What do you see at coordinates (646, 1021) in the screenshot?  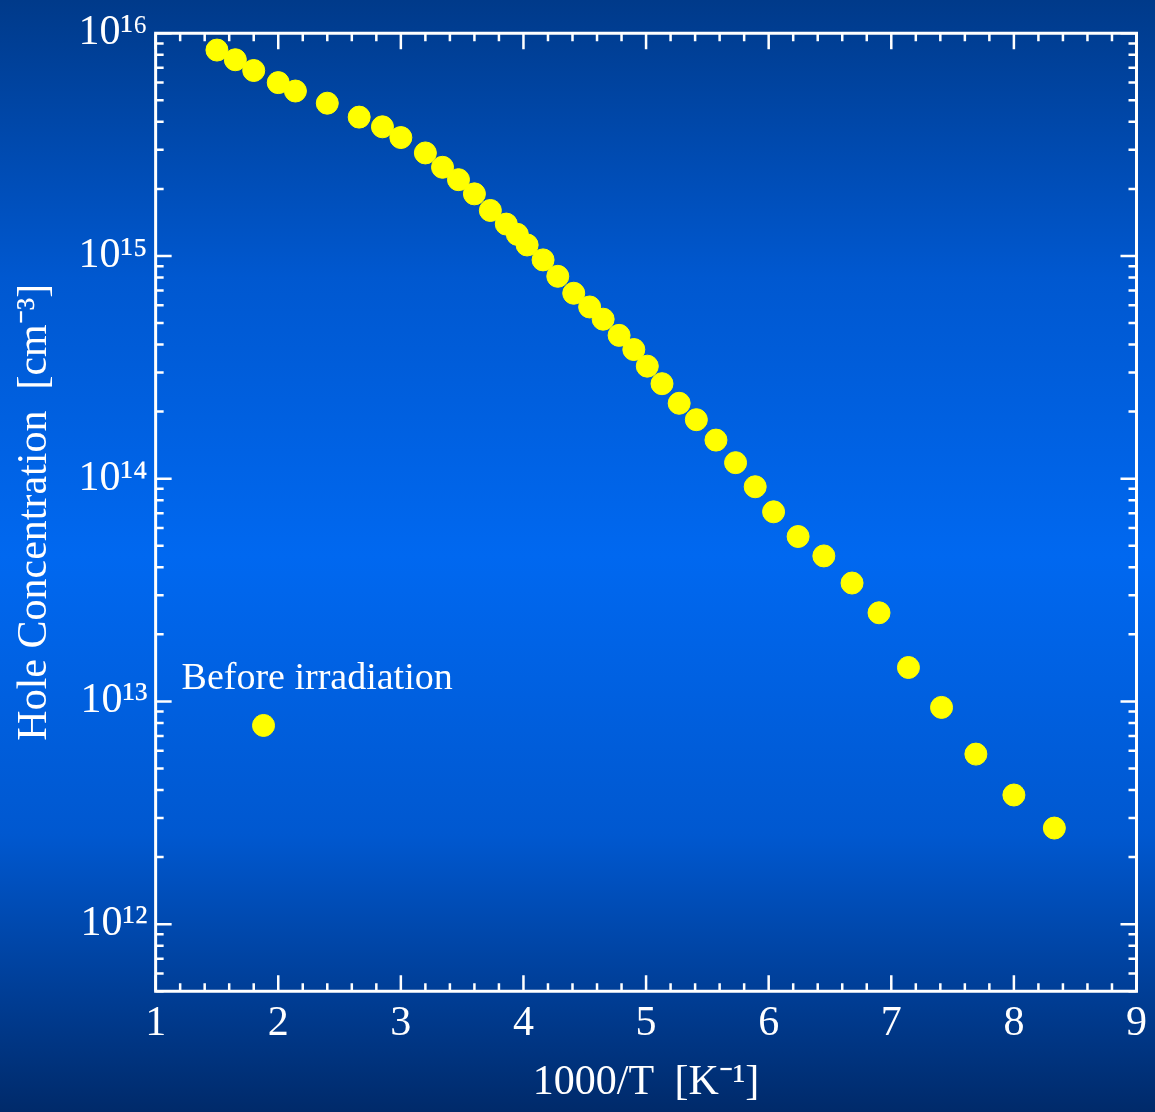 I see `x-tick-label: 5` at bounding box center [646, 1021].